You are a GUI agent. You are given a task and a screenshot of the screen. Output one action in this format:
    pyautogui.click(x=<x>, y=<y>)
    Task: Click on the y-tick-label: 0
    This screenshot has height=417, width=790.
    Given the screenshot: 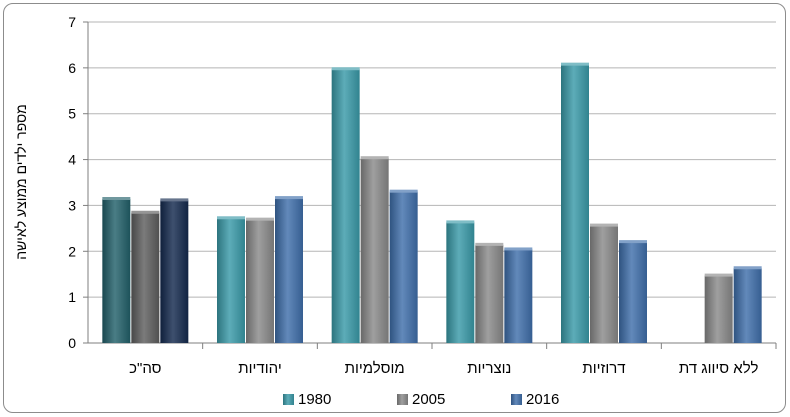 What is the action you would take?
    pyautogui.click(x=72, y=343)
    